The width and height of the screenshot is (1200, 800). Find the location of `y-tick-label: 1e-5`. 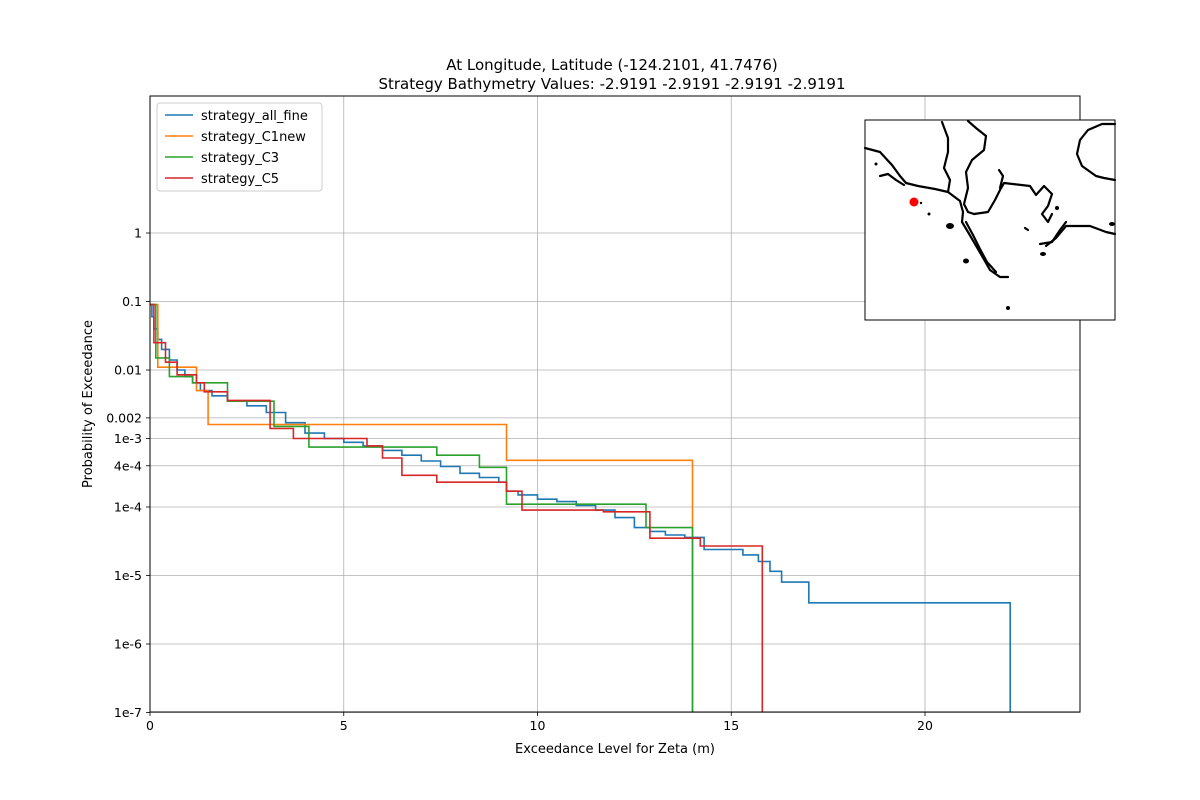

y-tick-label: 1e-5 is located at coordinates (128, 575).